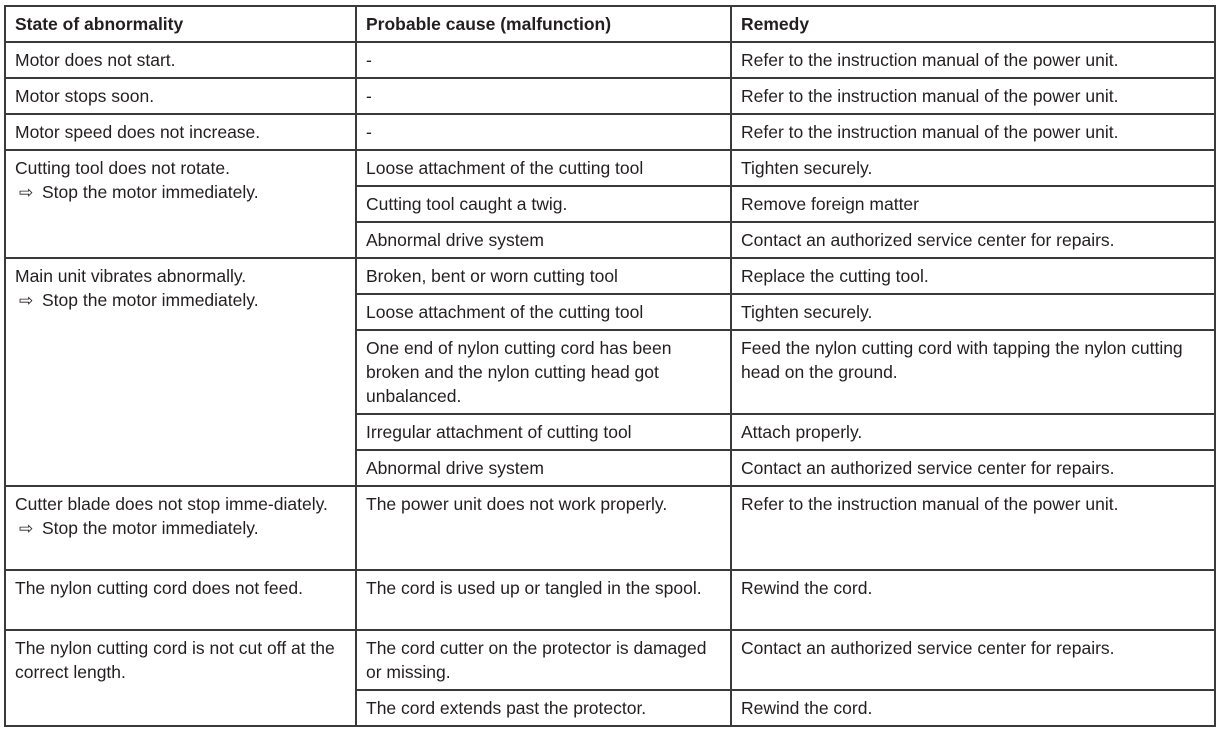 Image resolution: width=1218 pixels, height=731 pixels. What do you see at coordinates (171, 504) in the screenshot?
I see `state-text: Cutter blade does not stop imme-diately.` at bounding box center [171, 504].